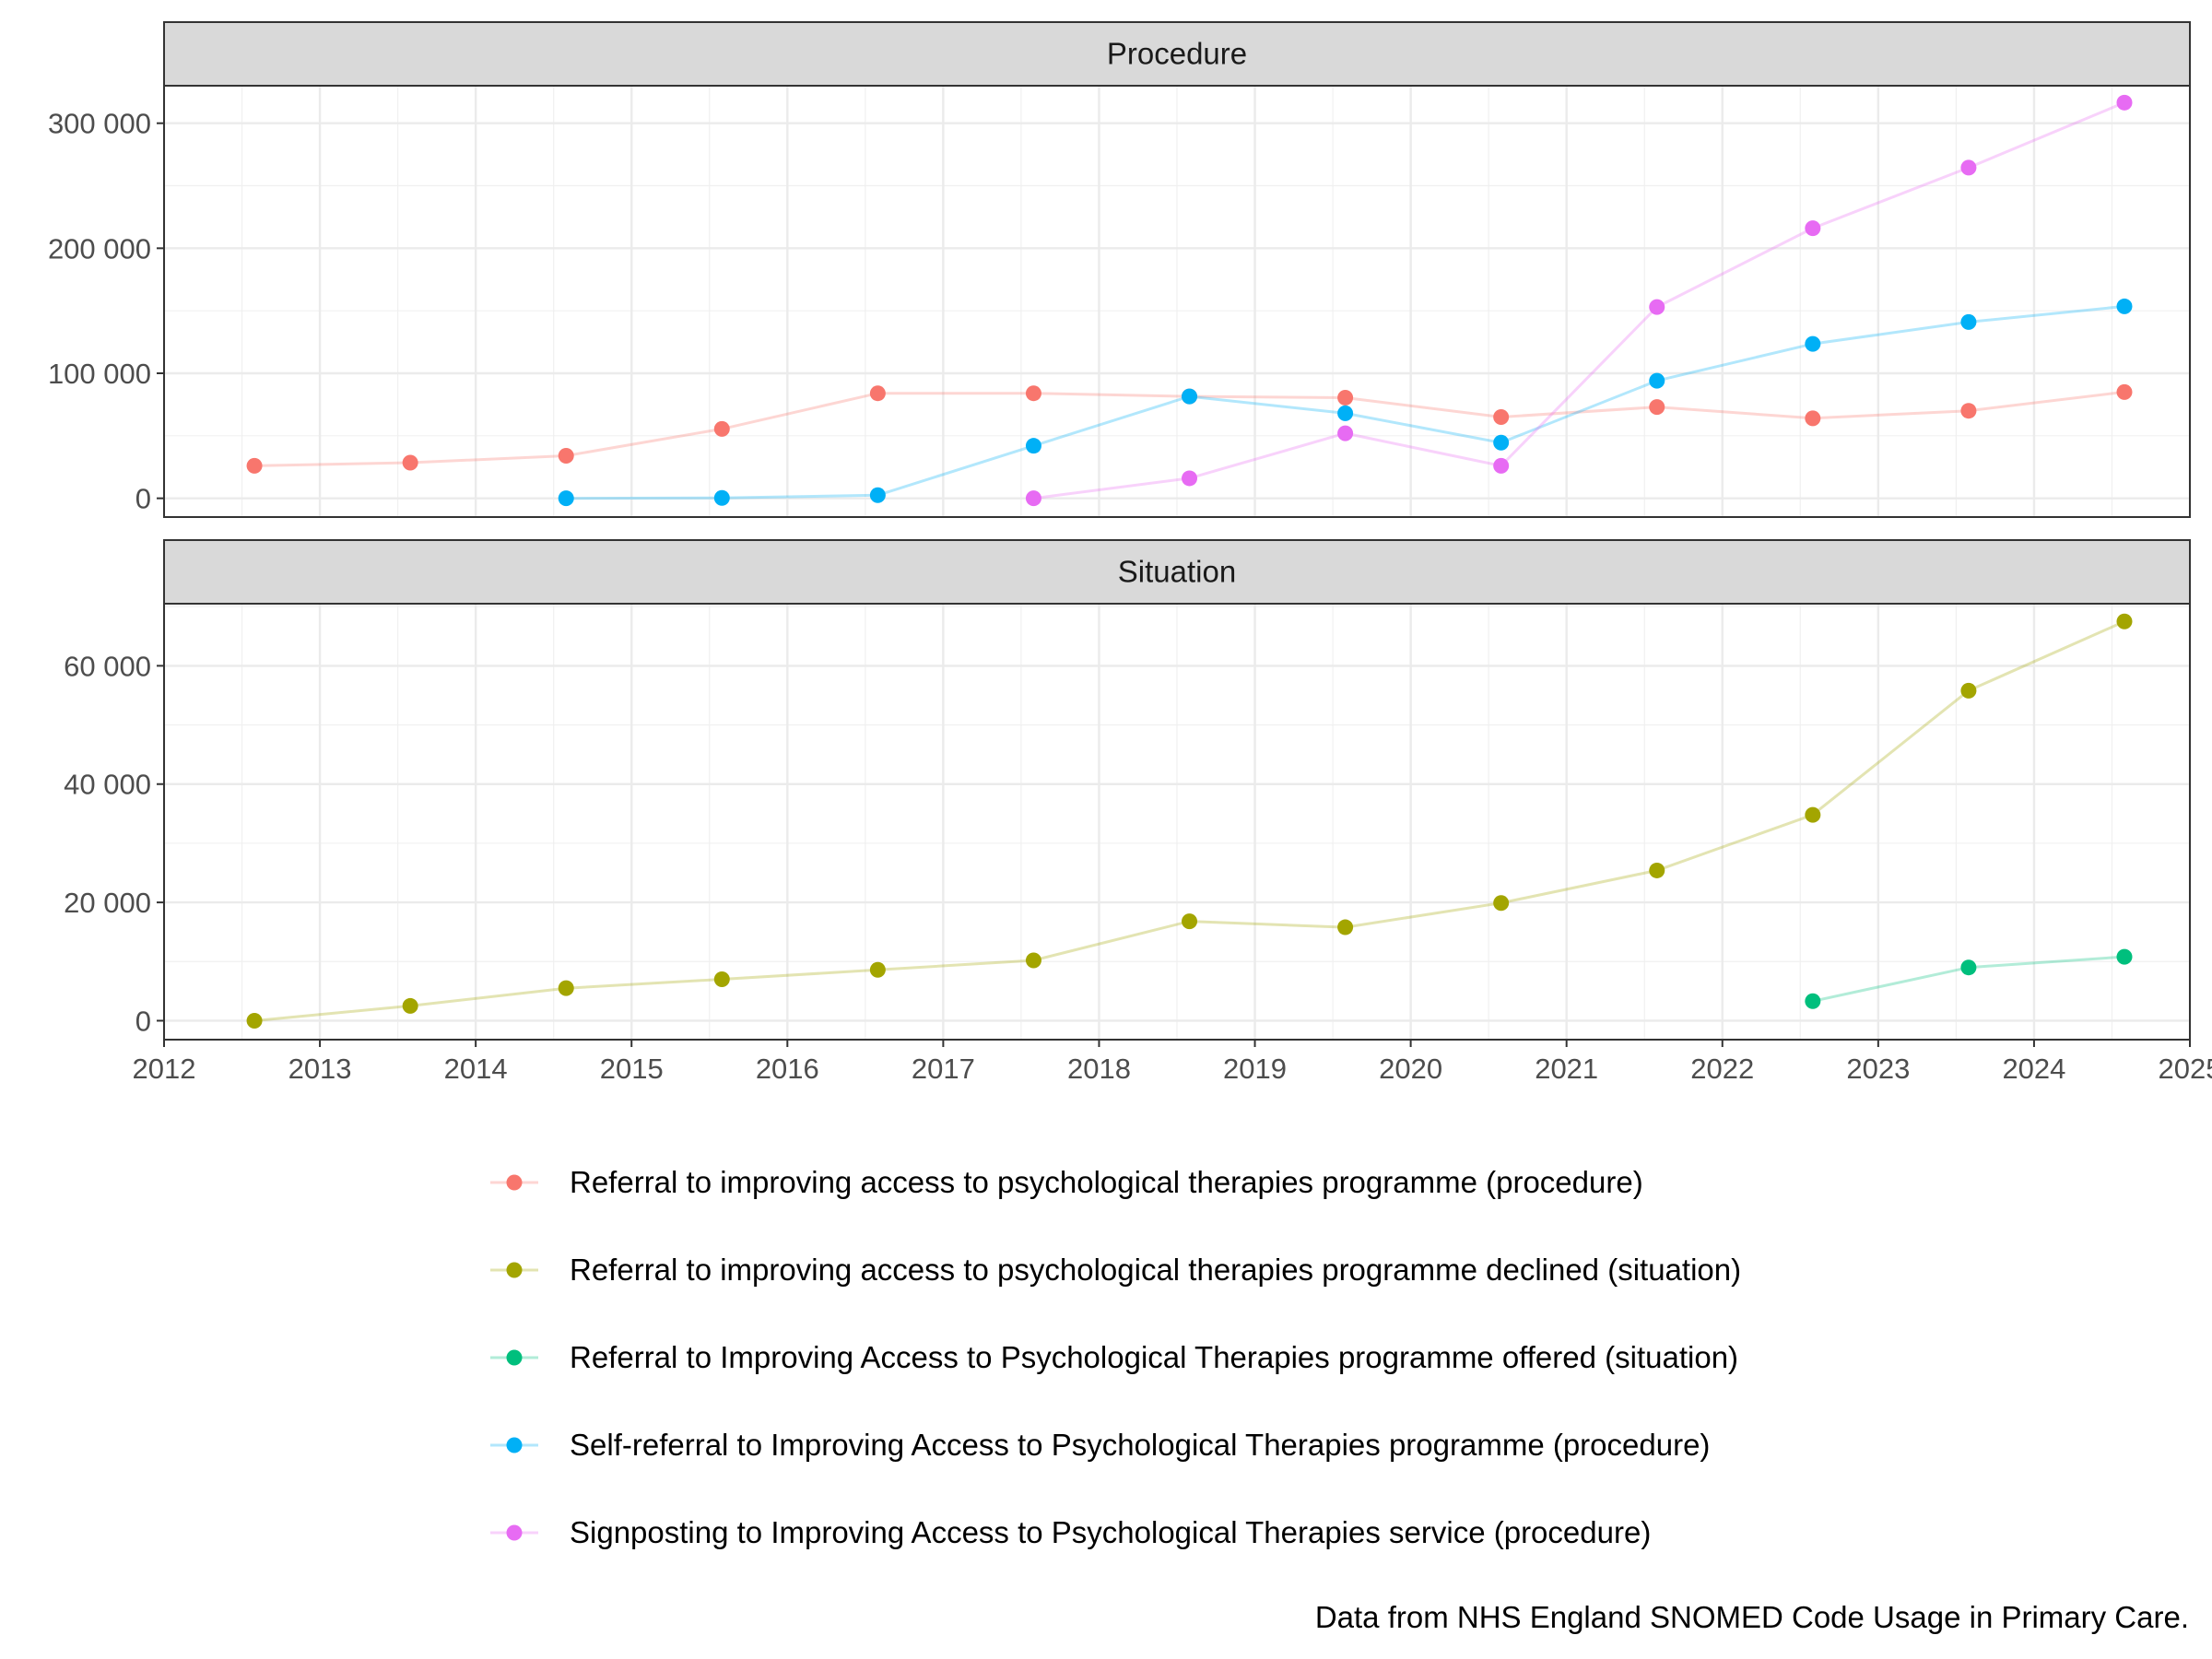 The height and width of the screenshot is (1659, 2212). What do you see at coordinates (787, 1069) in the screenshot?
I see `x-tick-label: 2016` at bounding box center [787, 1069].